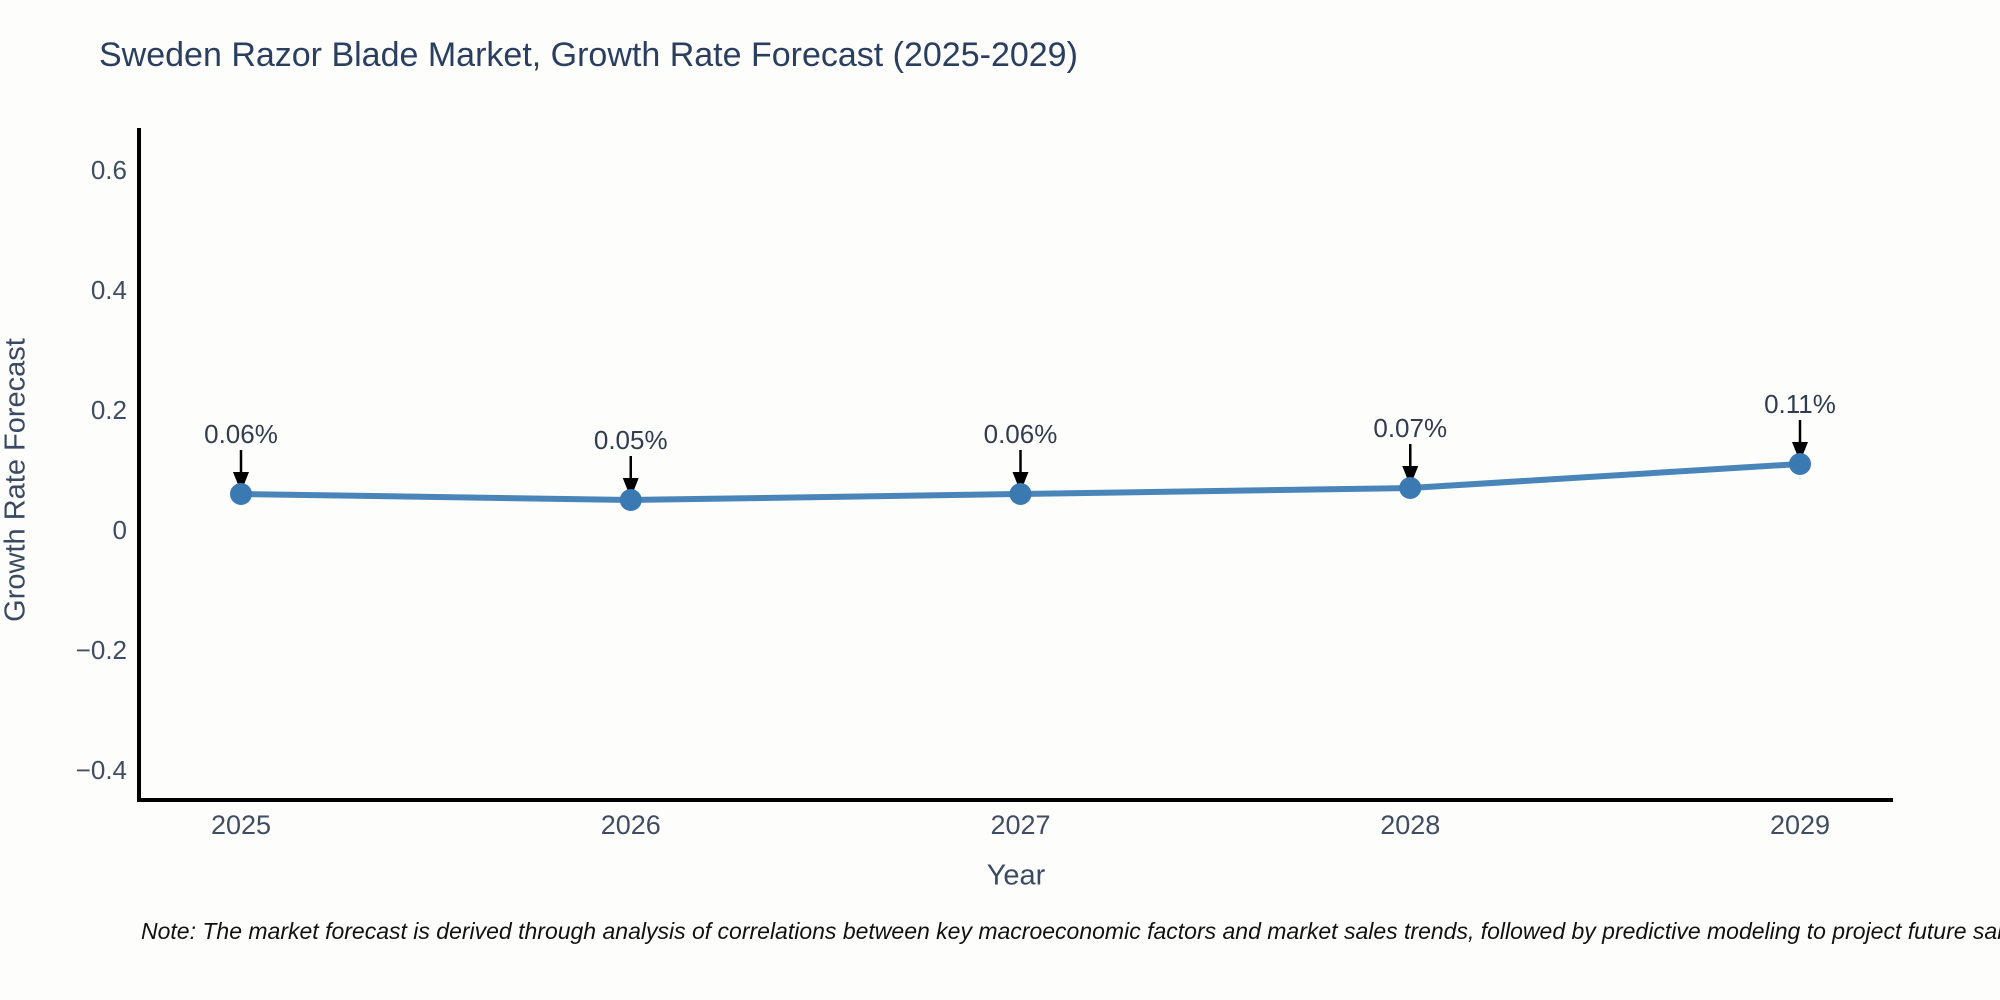  Describe the element at coordinates (631, 440) in the screenshot. I see `point-annotation-label: 0.05%` at that location.